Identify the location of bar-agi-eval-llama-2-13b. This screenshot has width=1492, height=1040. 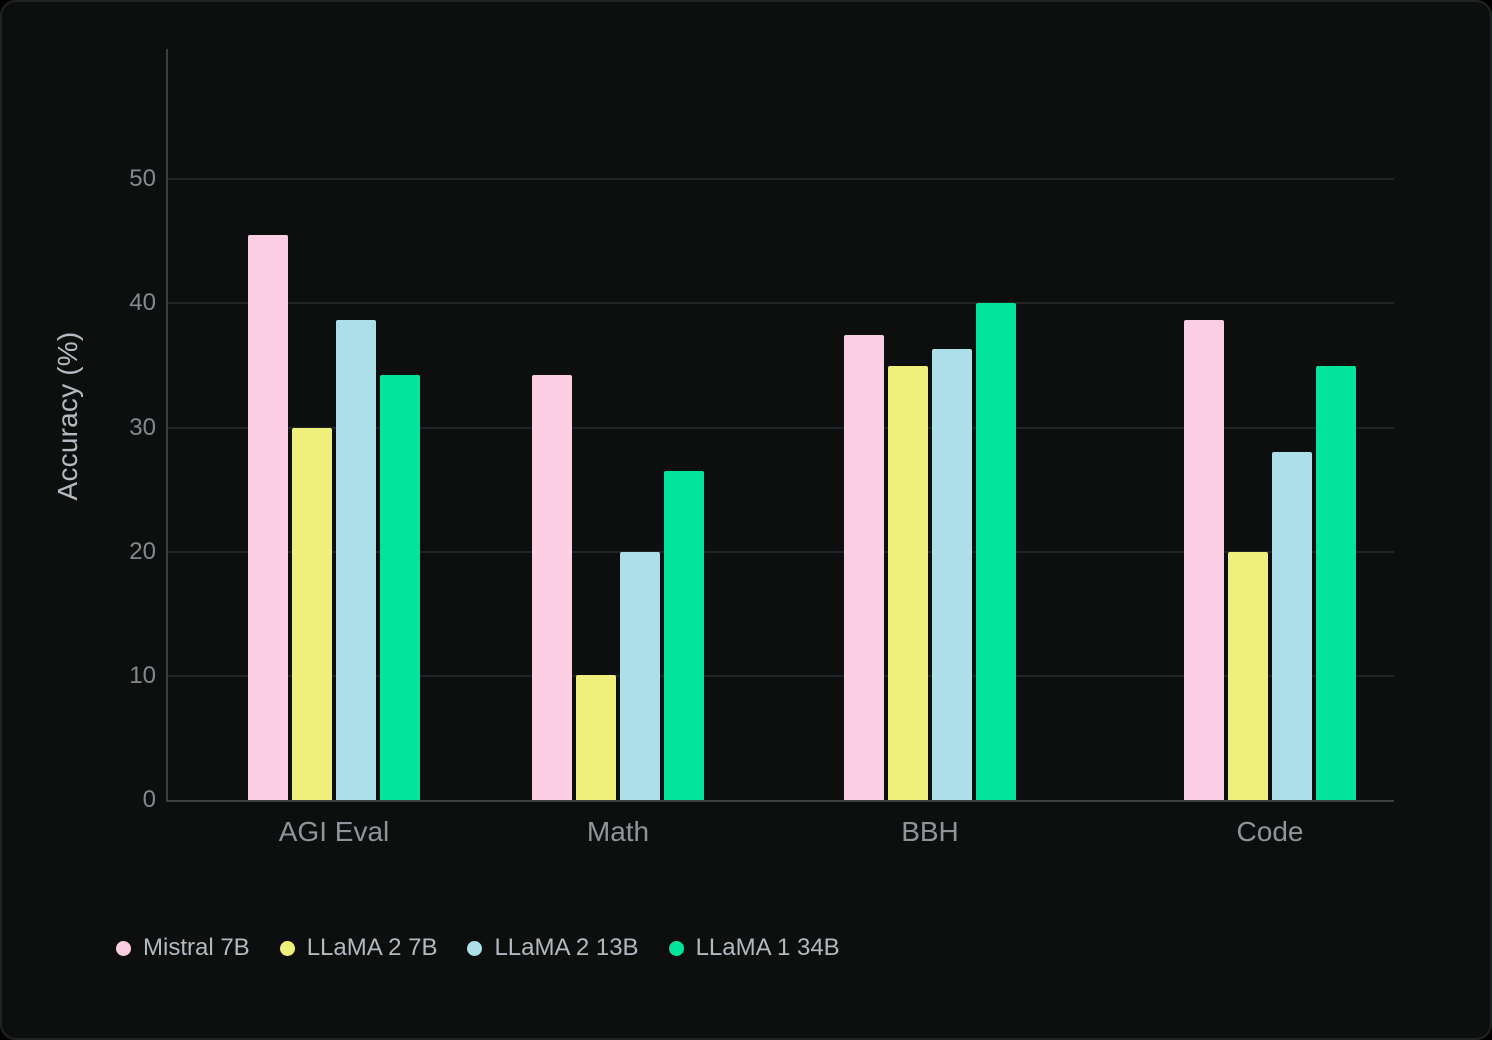
(356, 559).